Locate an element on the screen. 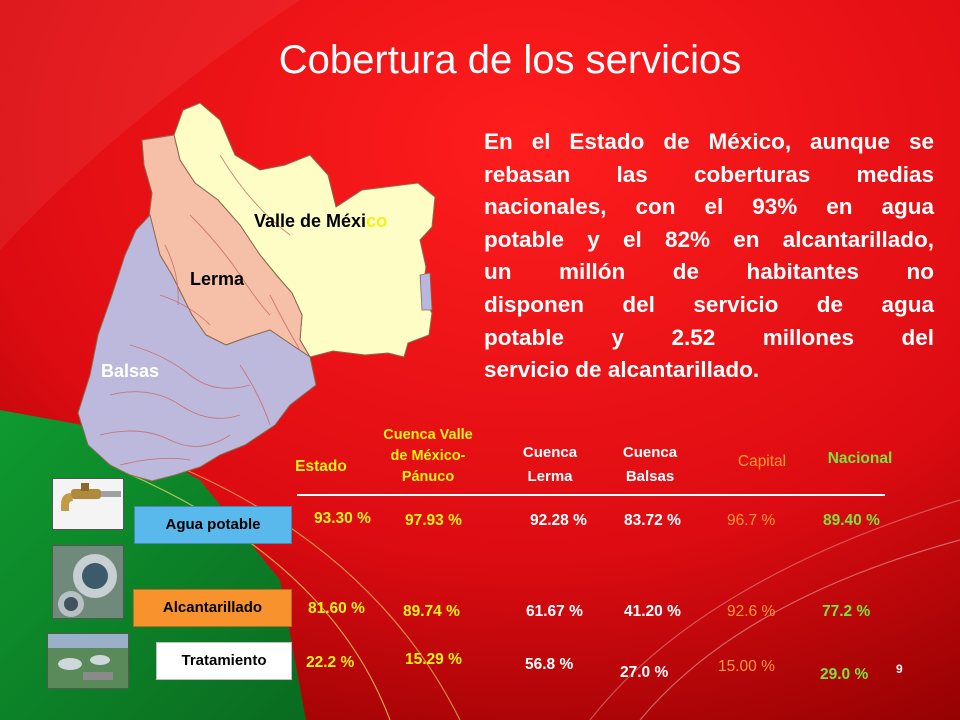  paragraph-line: potable y el 82% en alcantarillado, is located at coordinates (709, 239).